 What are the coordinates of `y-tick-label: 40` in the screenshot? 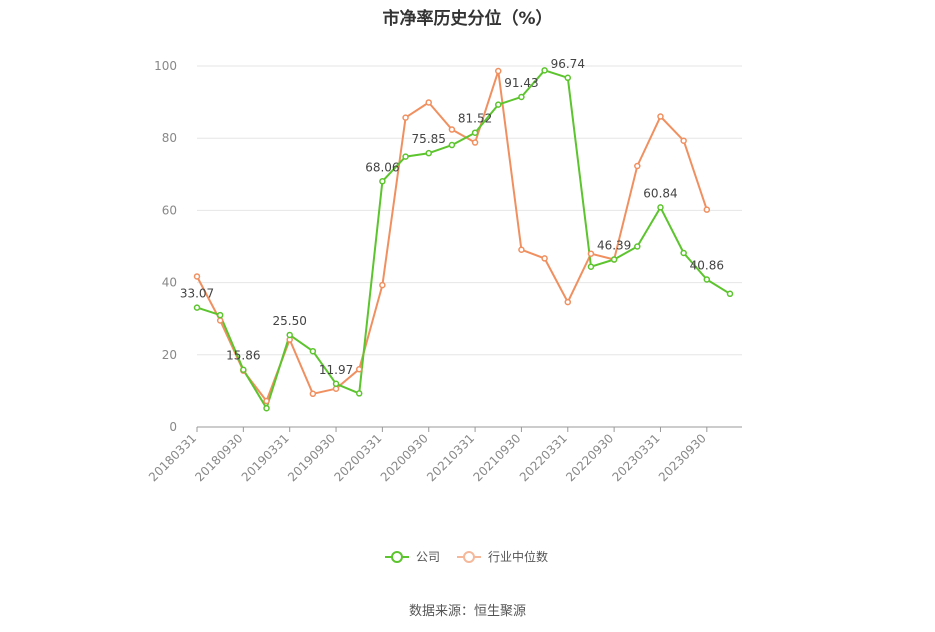 It's located at (169, 283).